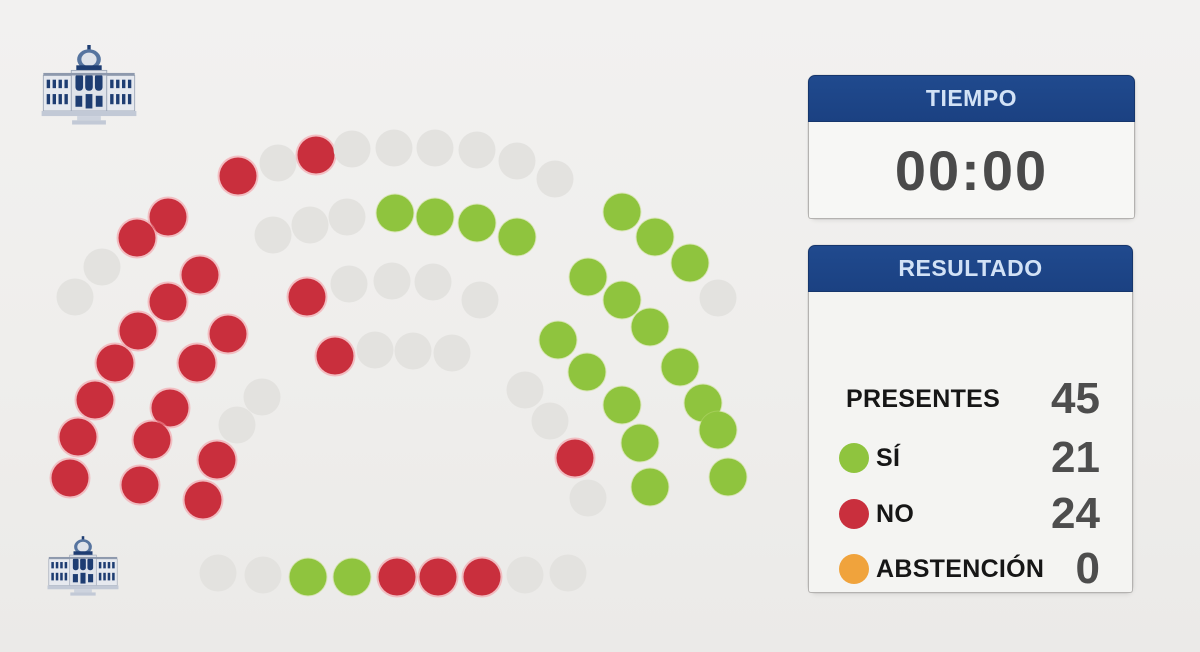  I want to click on resultado-panel-body: PRESENTES 45 SÍ 21 NO 24 ABSTENCIÓN 0, so click(970, 442).